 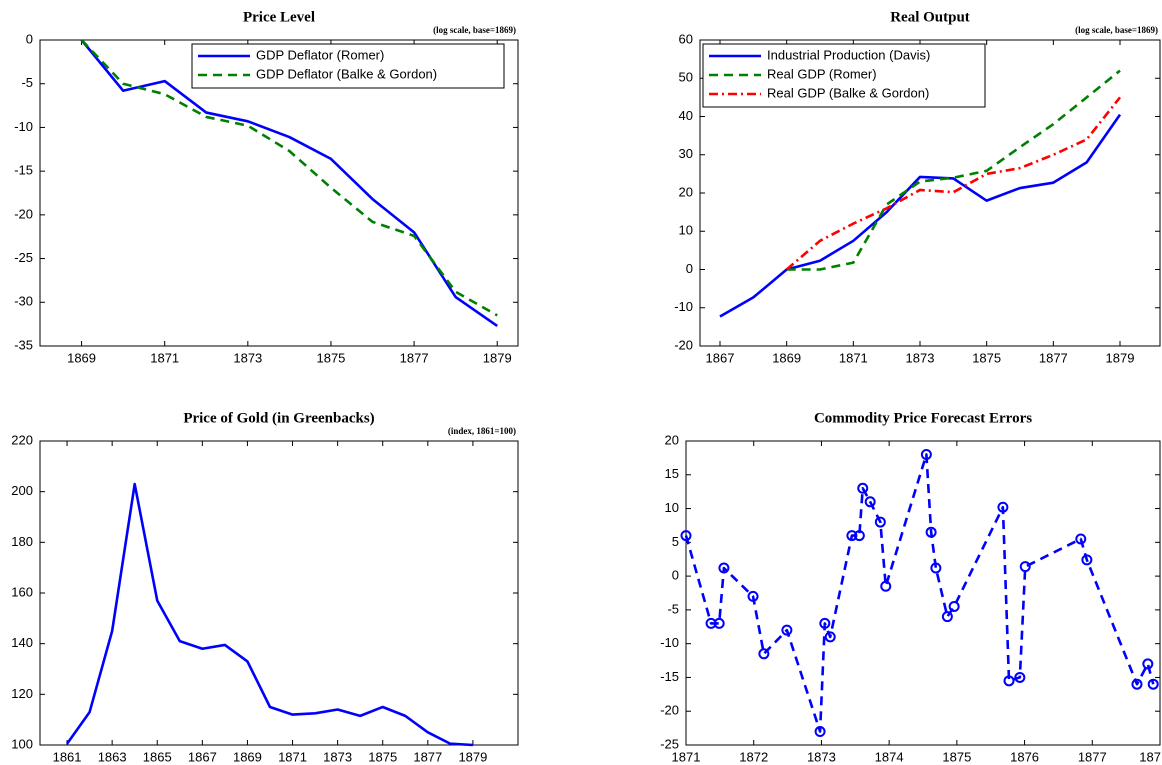 I want to click on y-tick-label: -35, so click(x=23, y=344).